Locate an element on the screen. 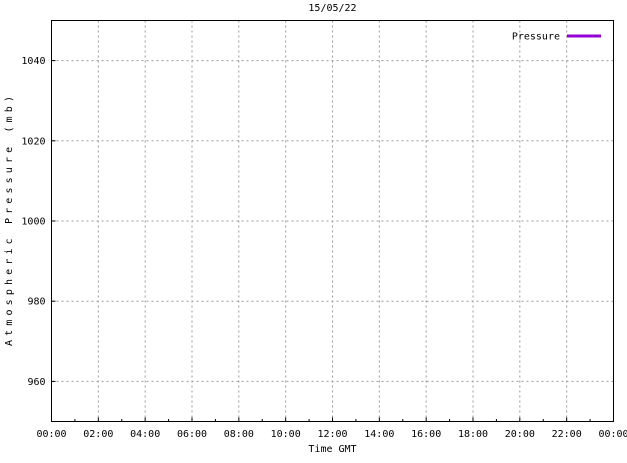 The width and height of the screenshot is (627, 463). x-tick-label: 12:00 is located at coordinates (332, 434).